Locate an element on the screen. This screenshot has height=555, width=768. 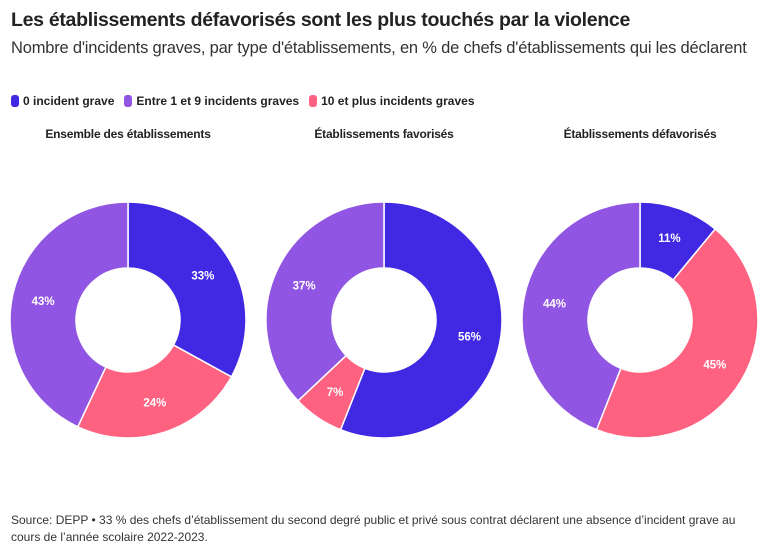
legend-item-0-incident: 0 incident grave is located at coordinates (62, 101).